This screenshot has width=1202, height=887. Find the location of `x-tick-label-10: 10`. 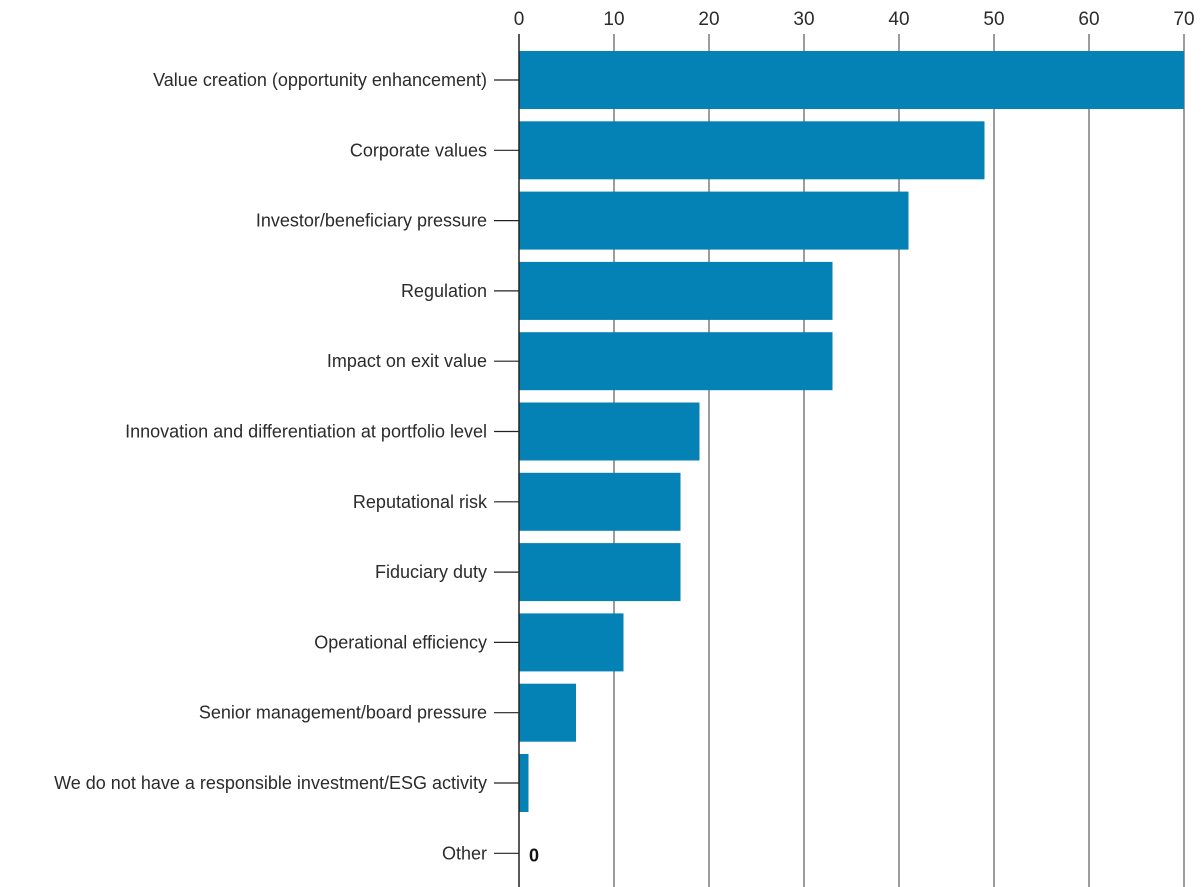

x-tick-label-10: 10 is located at coordinates (613, 19).